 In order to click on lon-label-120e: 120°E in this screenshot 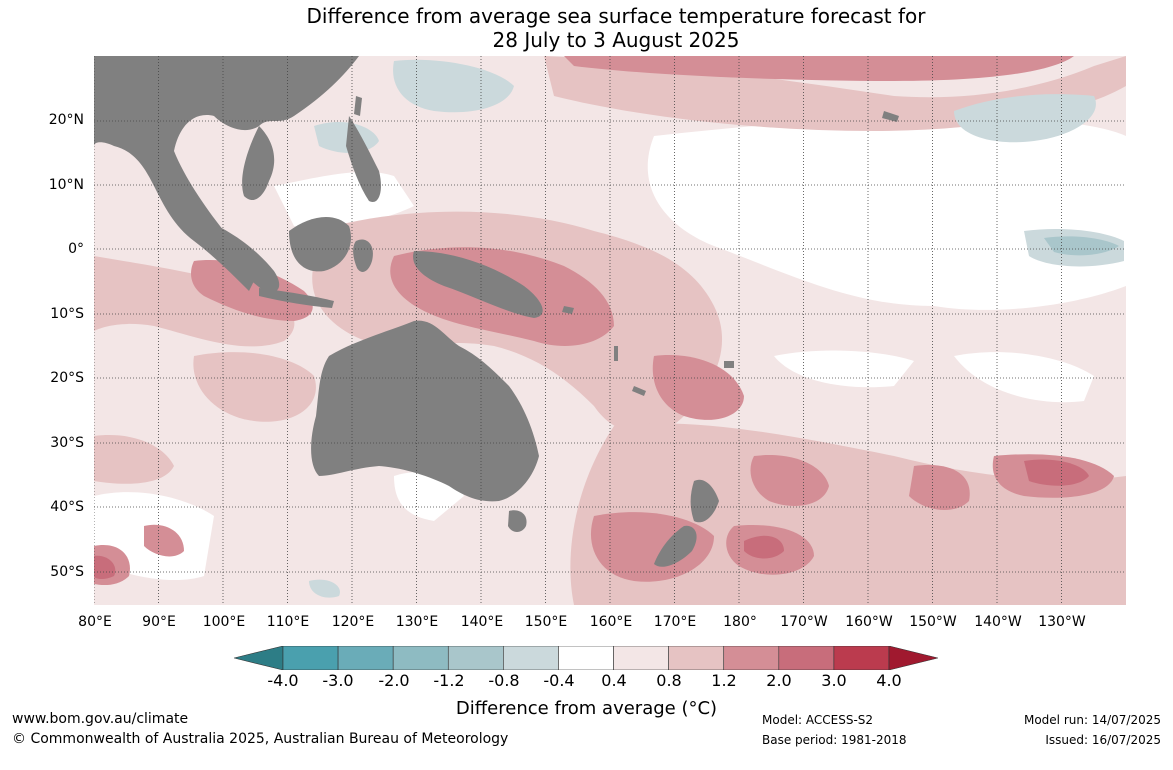, I will do `click(353, 622)`.